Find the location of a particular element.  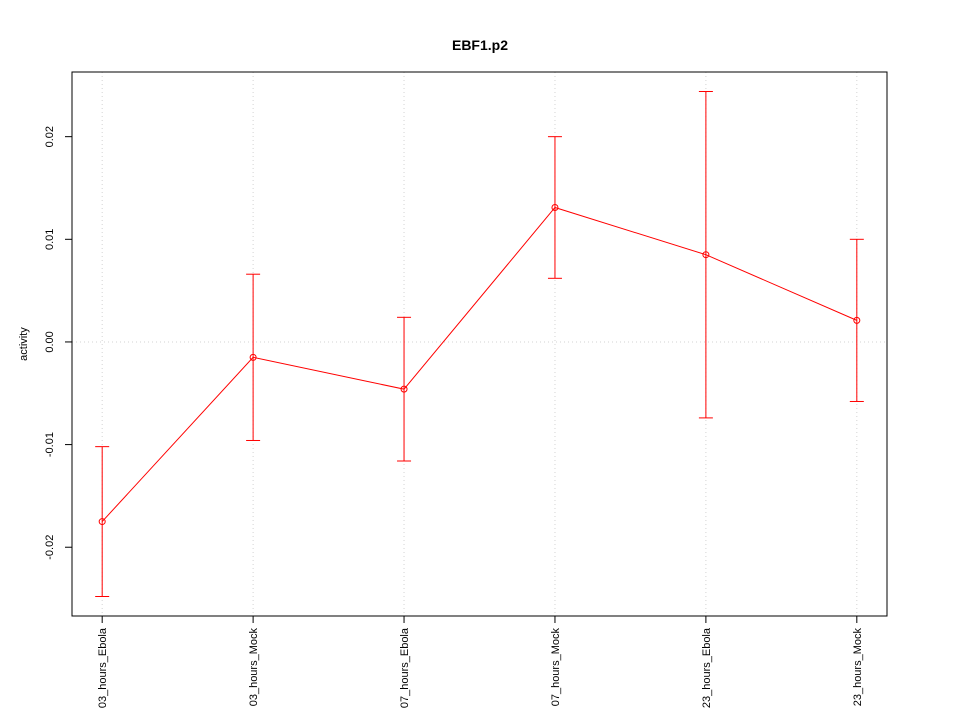

y-tick-label: -0.02 is located at coordinates (50, 547).